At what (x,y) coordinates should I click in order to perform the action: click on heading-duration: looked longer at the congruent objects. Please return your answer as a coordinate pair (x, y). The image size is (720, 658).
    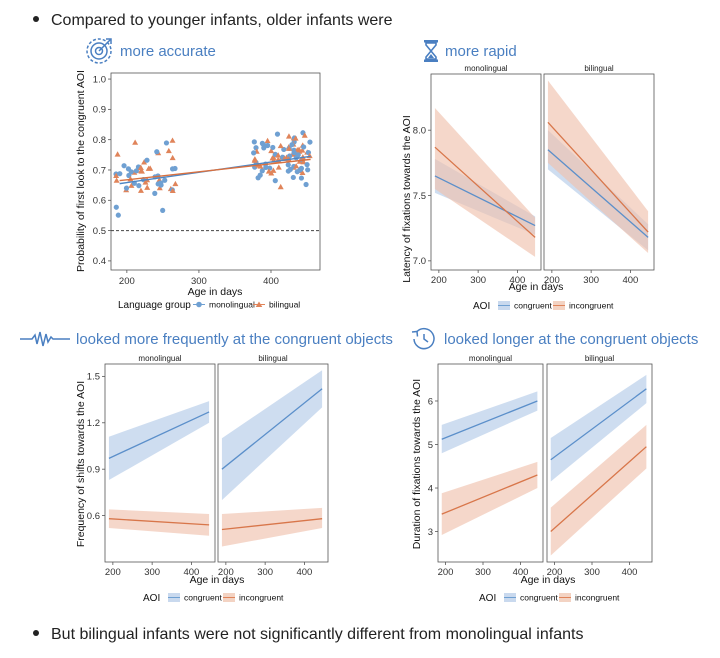
    Looking at the image, I should click on (553, 339).